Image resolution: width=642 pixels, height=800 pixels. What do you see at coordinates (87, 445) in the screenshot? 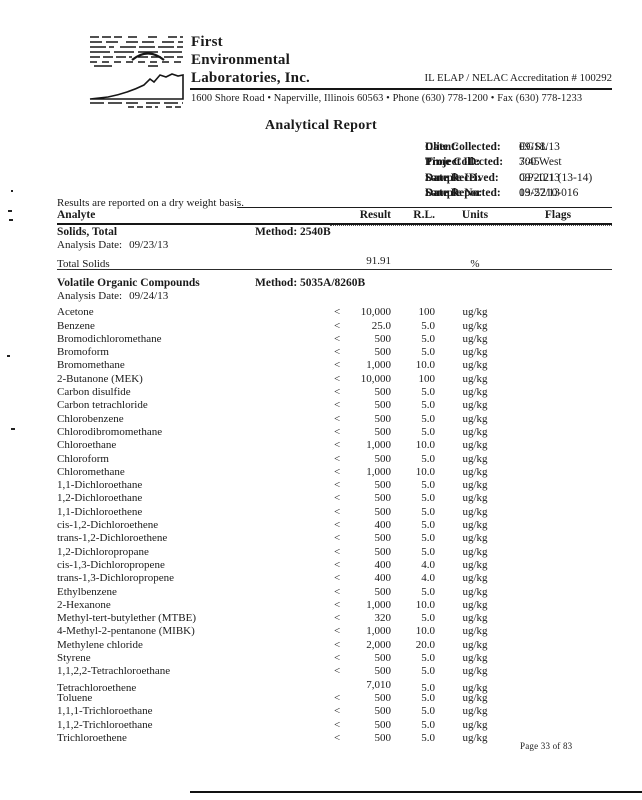
I see `analyte-name-cell: Chloroethane` at bounding box center [87, 445].